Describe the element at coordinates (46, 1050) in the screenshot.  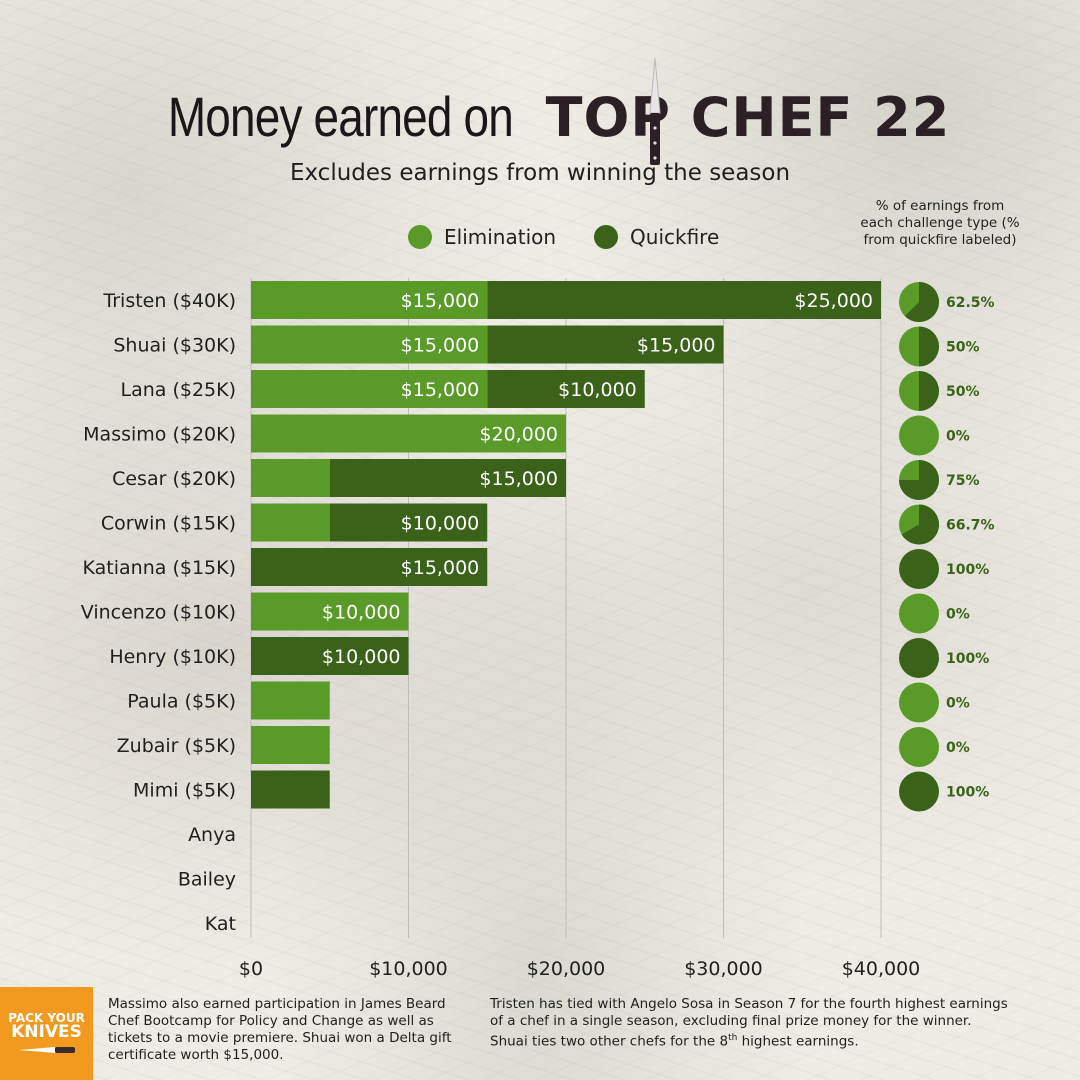
I see `logo-knife-icon` at that location.